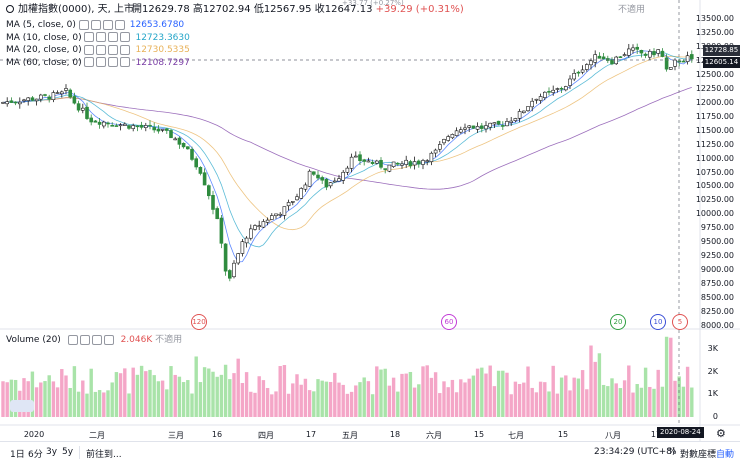  What do you see at coordinates (52, 452) in the screenshot?
I see `range-3y: 3y` at bounding box center [52, 452].